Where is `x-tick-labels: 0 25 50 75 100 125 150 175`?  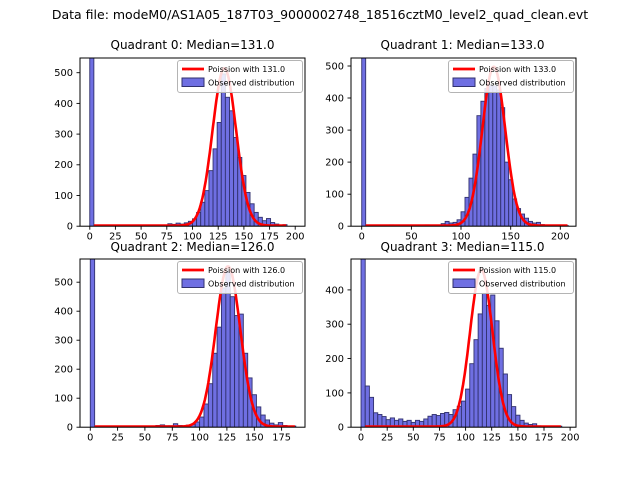 x-tick-labels: 0 25 50 75 100 125 150 175 is located at coordinates (189, 438).